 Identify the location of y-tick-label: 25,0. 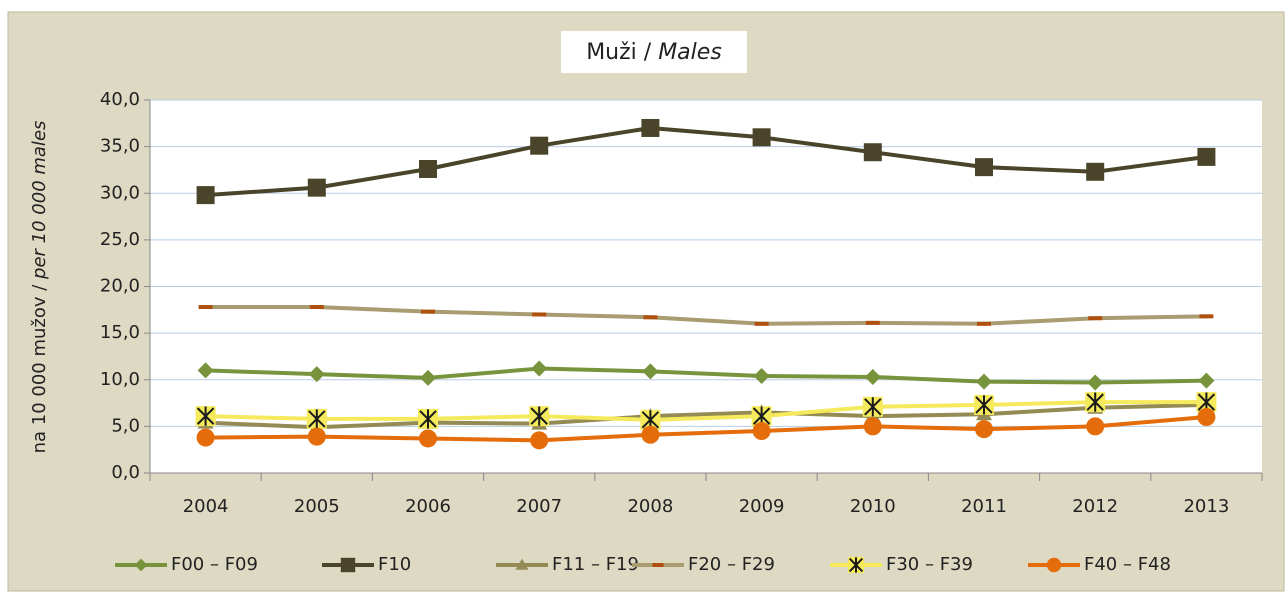
(120, 239).